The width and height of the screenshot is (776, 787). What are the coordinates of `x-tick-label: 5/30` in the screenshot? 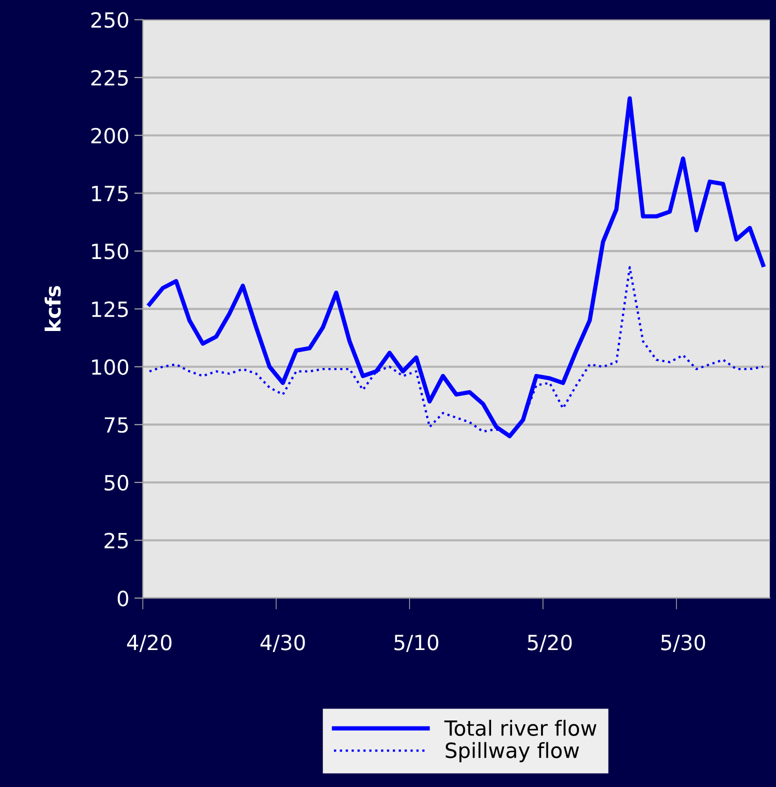 It's located at (683, 643).